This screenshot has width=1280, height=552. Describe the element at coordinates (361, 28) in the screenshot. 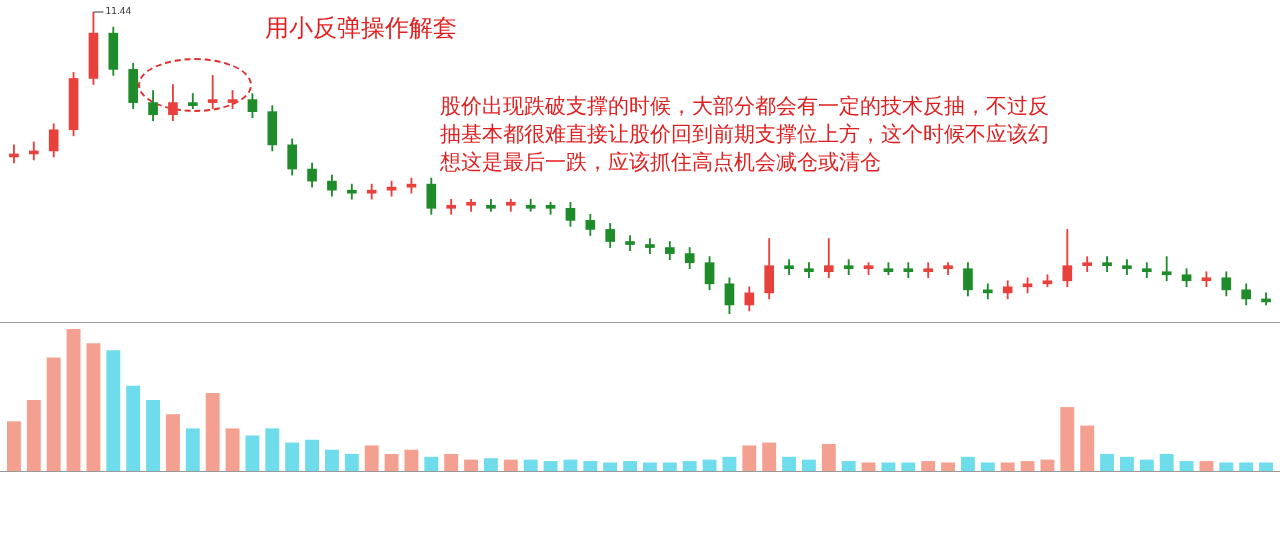

I see `chart-title: 用小反弹操作解套` at that location.